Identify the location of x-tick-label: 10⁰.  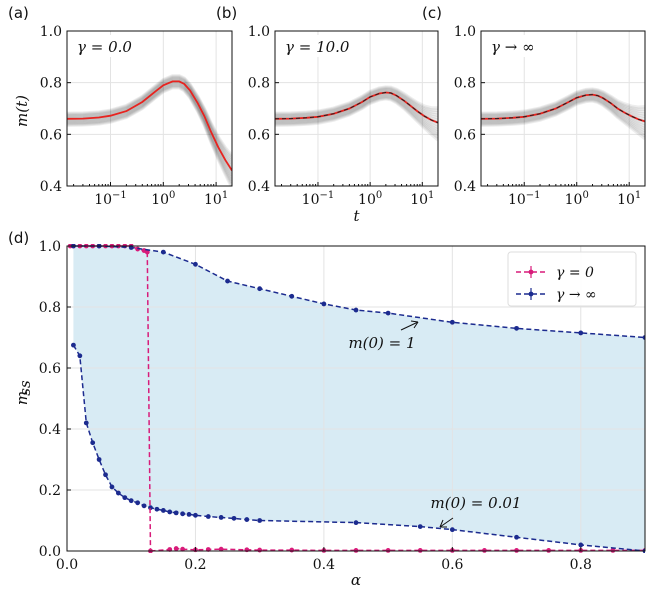
(163, 199).